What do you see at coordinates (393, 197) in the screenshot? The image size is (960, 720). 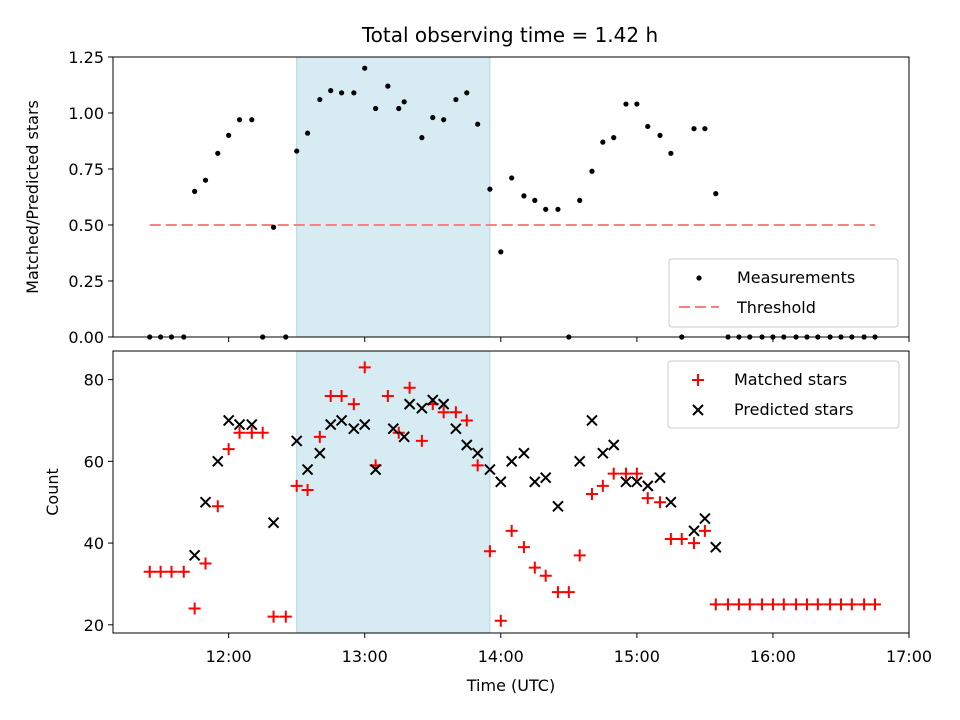 I see `observing-window-shade-top` at bounding box center [393, 197].